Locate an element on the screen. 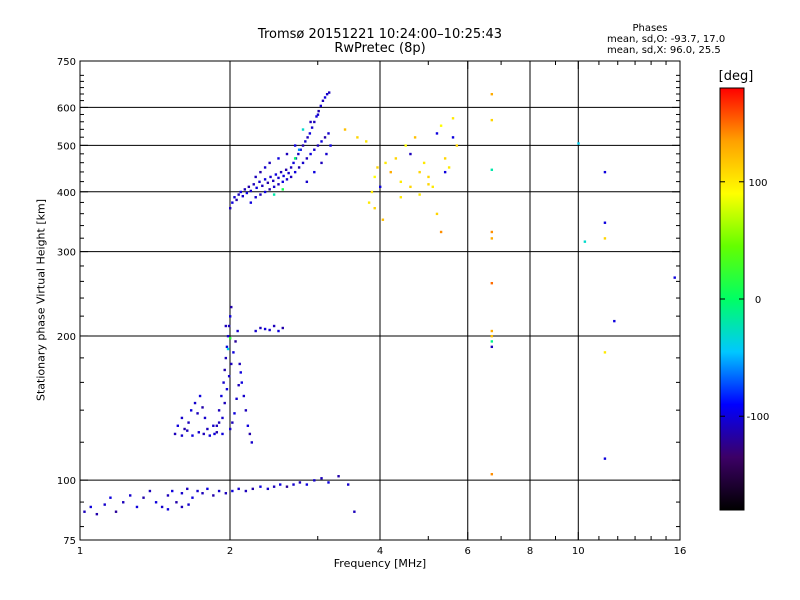  colorbar-tick-label: 0 is located at coordinates (758, 300).